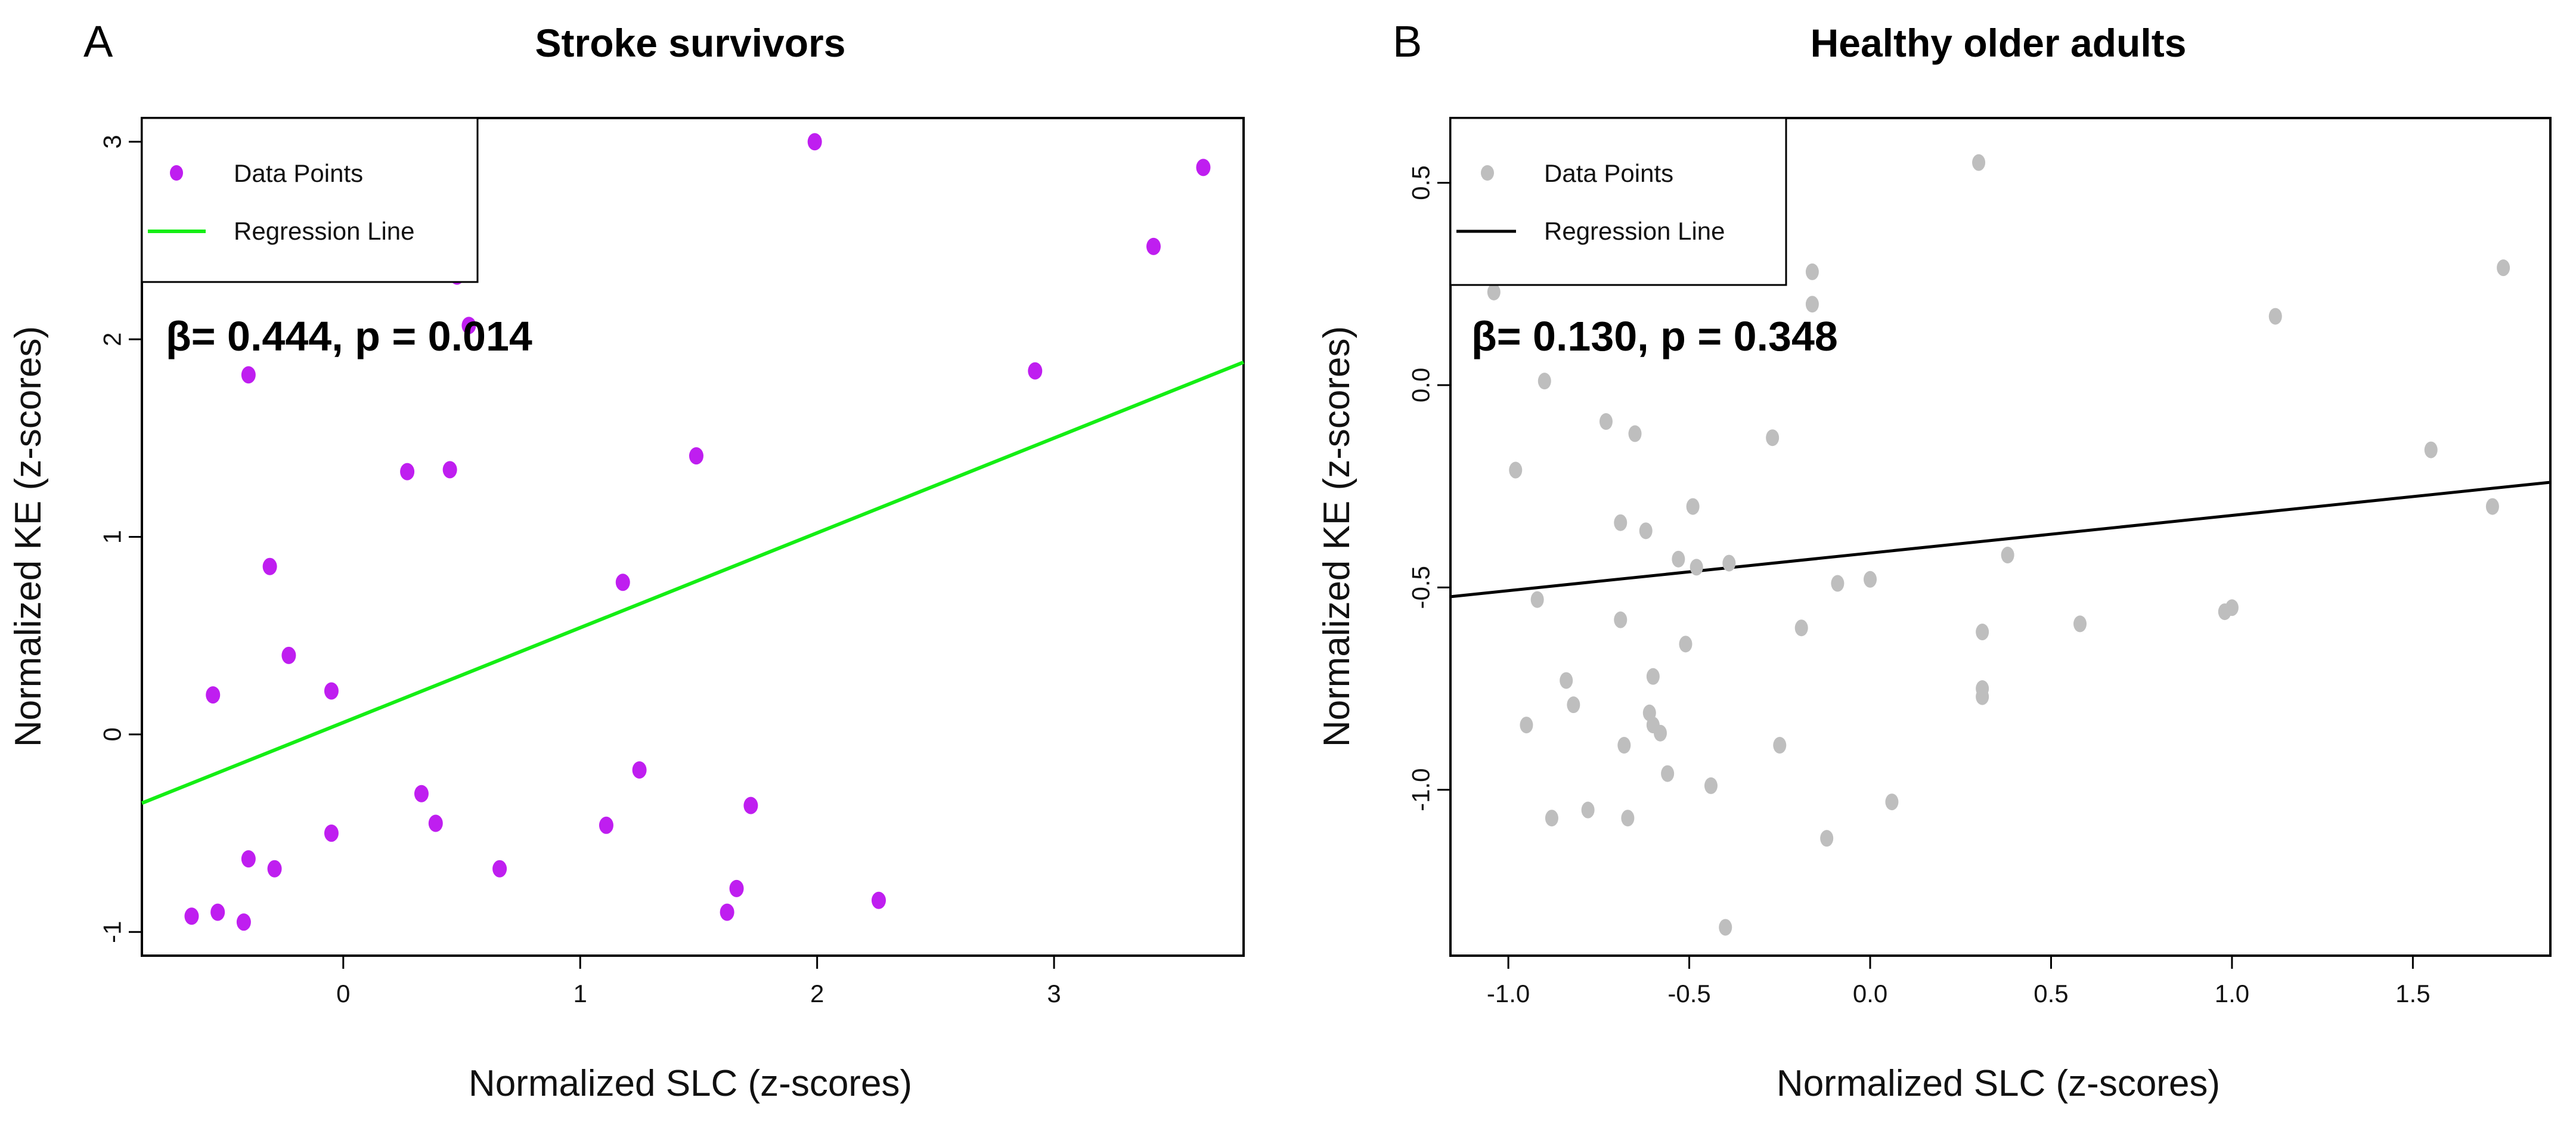 The image size is (2576, 1122). What do you see at coordinates (2232, 994) in the screenshot?
I see `x-tick-label: 1.0` at bounding box center [2232, 994].